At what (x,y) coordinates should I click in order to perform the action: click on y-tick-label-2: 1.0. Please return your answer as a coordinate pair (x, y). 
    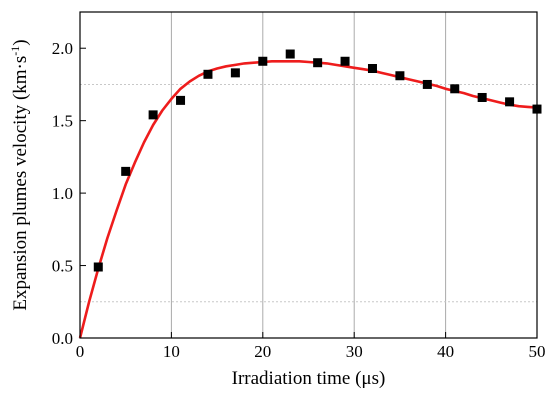
    Looking at the image, I should click on (62, 193).